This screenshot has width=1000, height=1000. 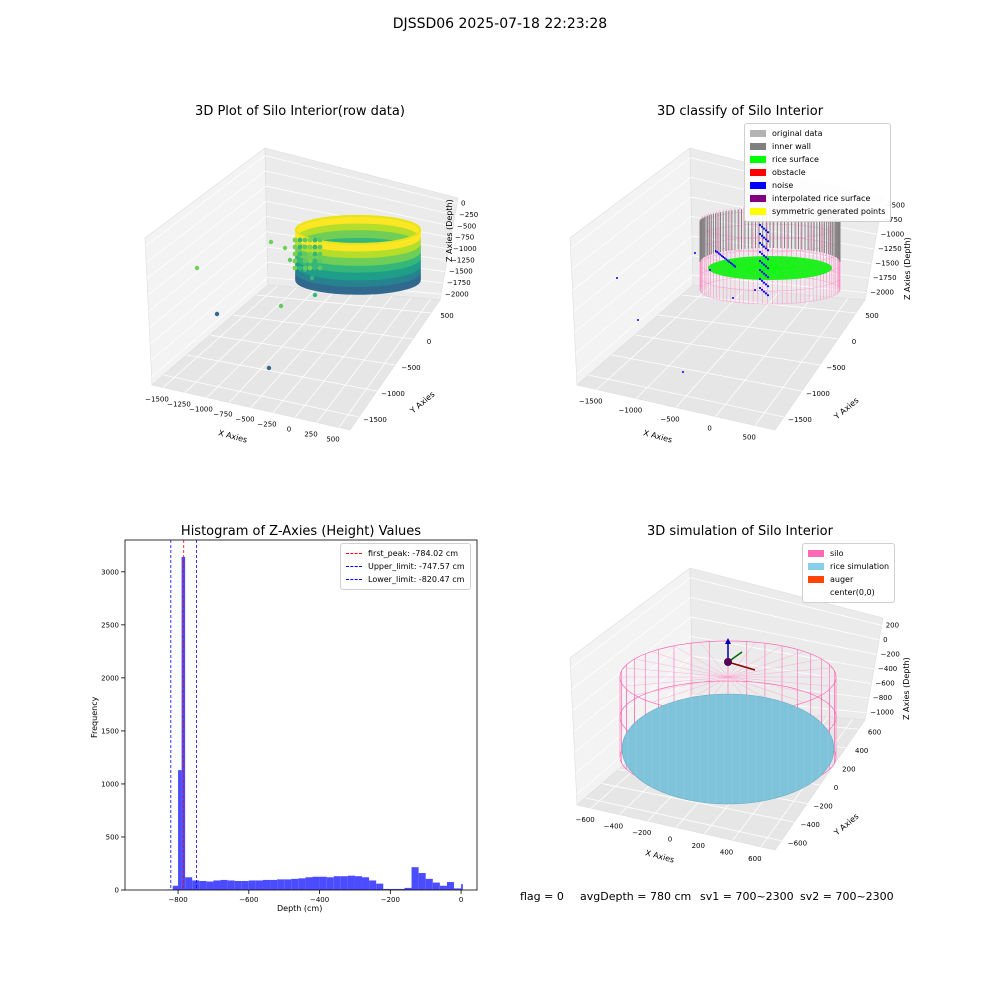 I want to click on z-tick-label: −1250, so click(x=463, y=260).